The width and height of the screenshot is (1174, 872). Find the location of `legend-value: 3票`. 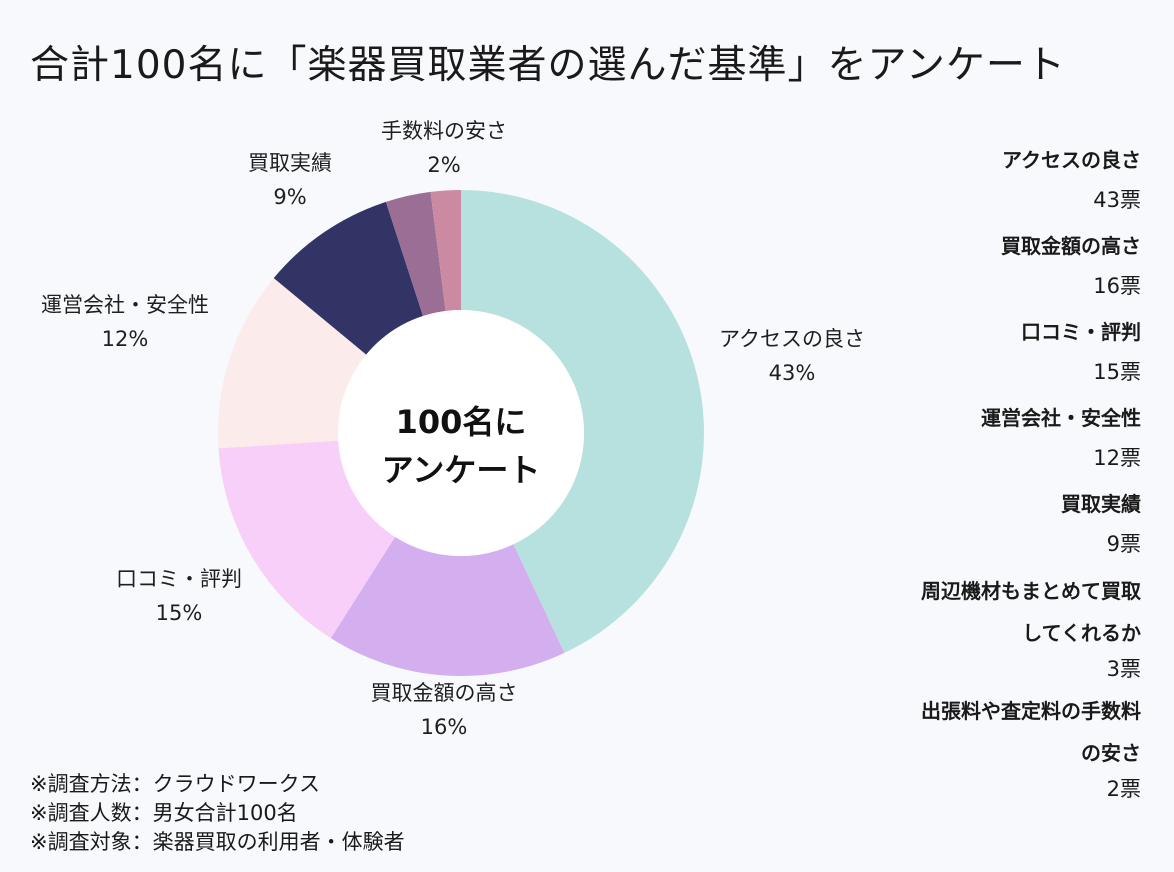

legend-value: 3票 is located at coordinates (1123, 669).